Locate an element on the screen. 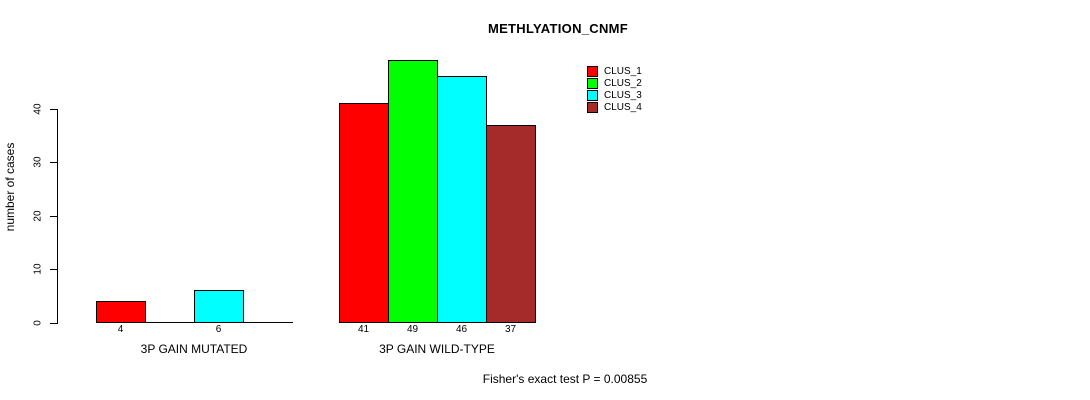  fisher-test-annotation: Fisher's exact test P = 0.00855 is located at coordinates (565, 379).